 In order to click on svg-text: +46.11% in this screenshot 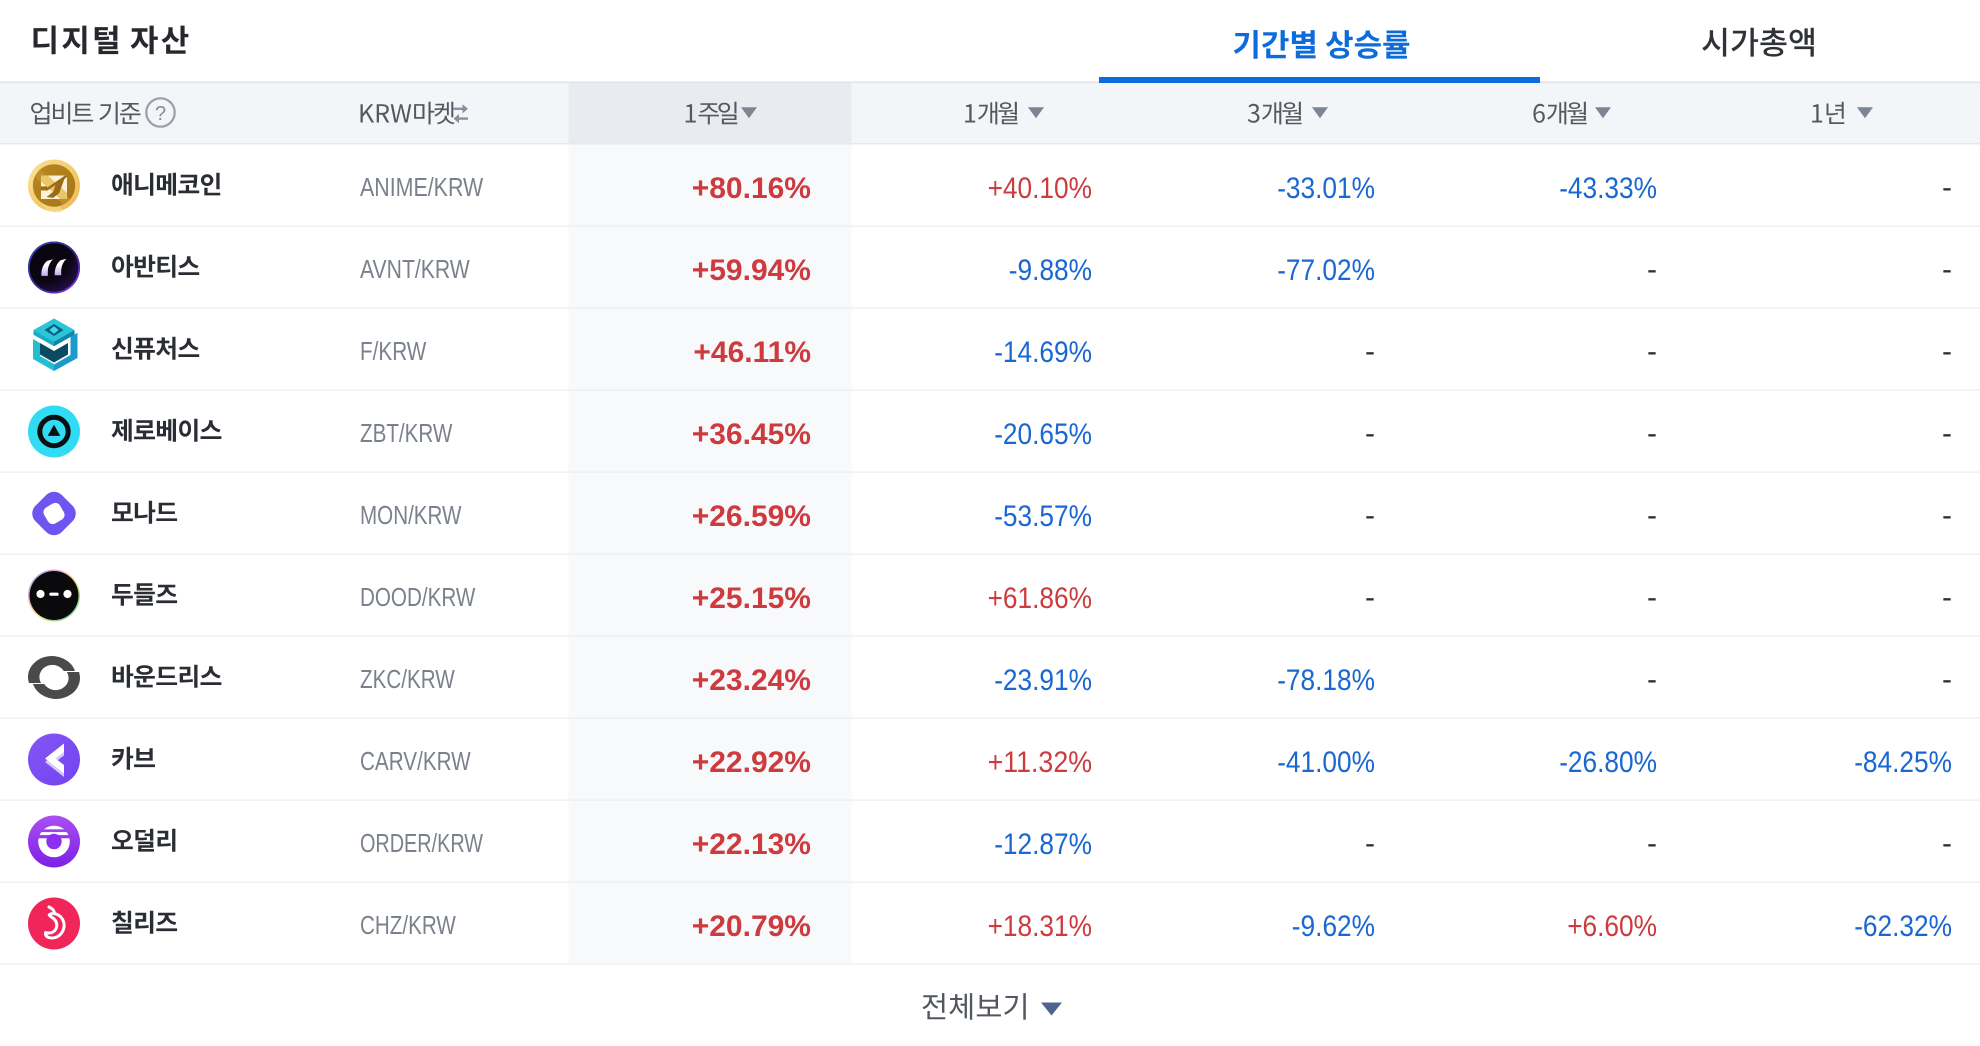, I will do `click(752, 352)`.